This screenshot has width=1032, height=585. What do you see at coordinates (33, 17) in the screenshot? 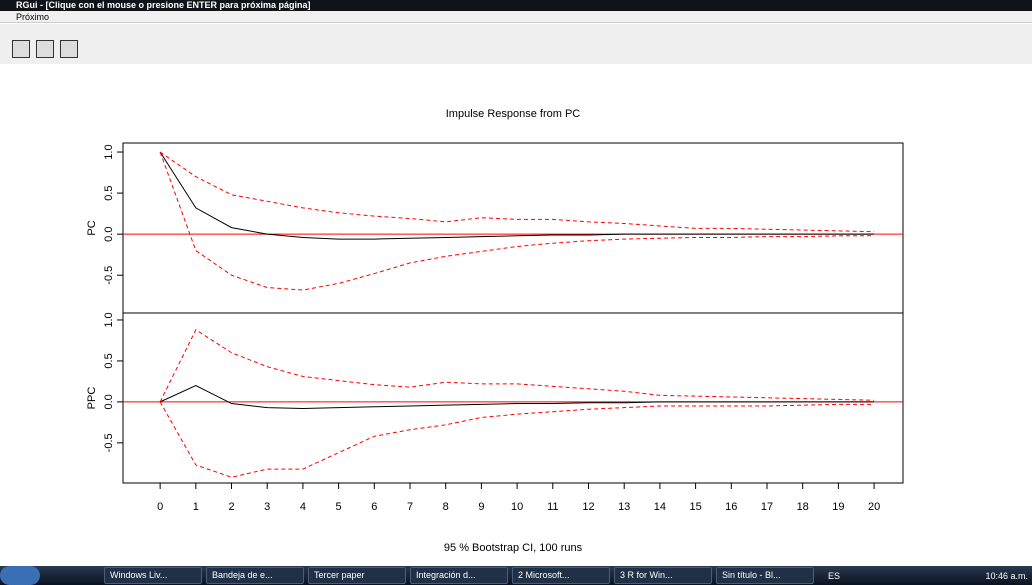
I see `menu-item: Próximo` at bounding box center [33, 17].